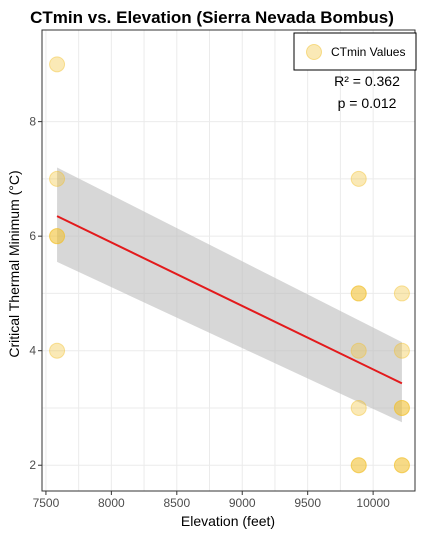 This screenshot has width=425, height=537. I want to click on r-squared-annotation: R² = 0.362, so click(367, 81).